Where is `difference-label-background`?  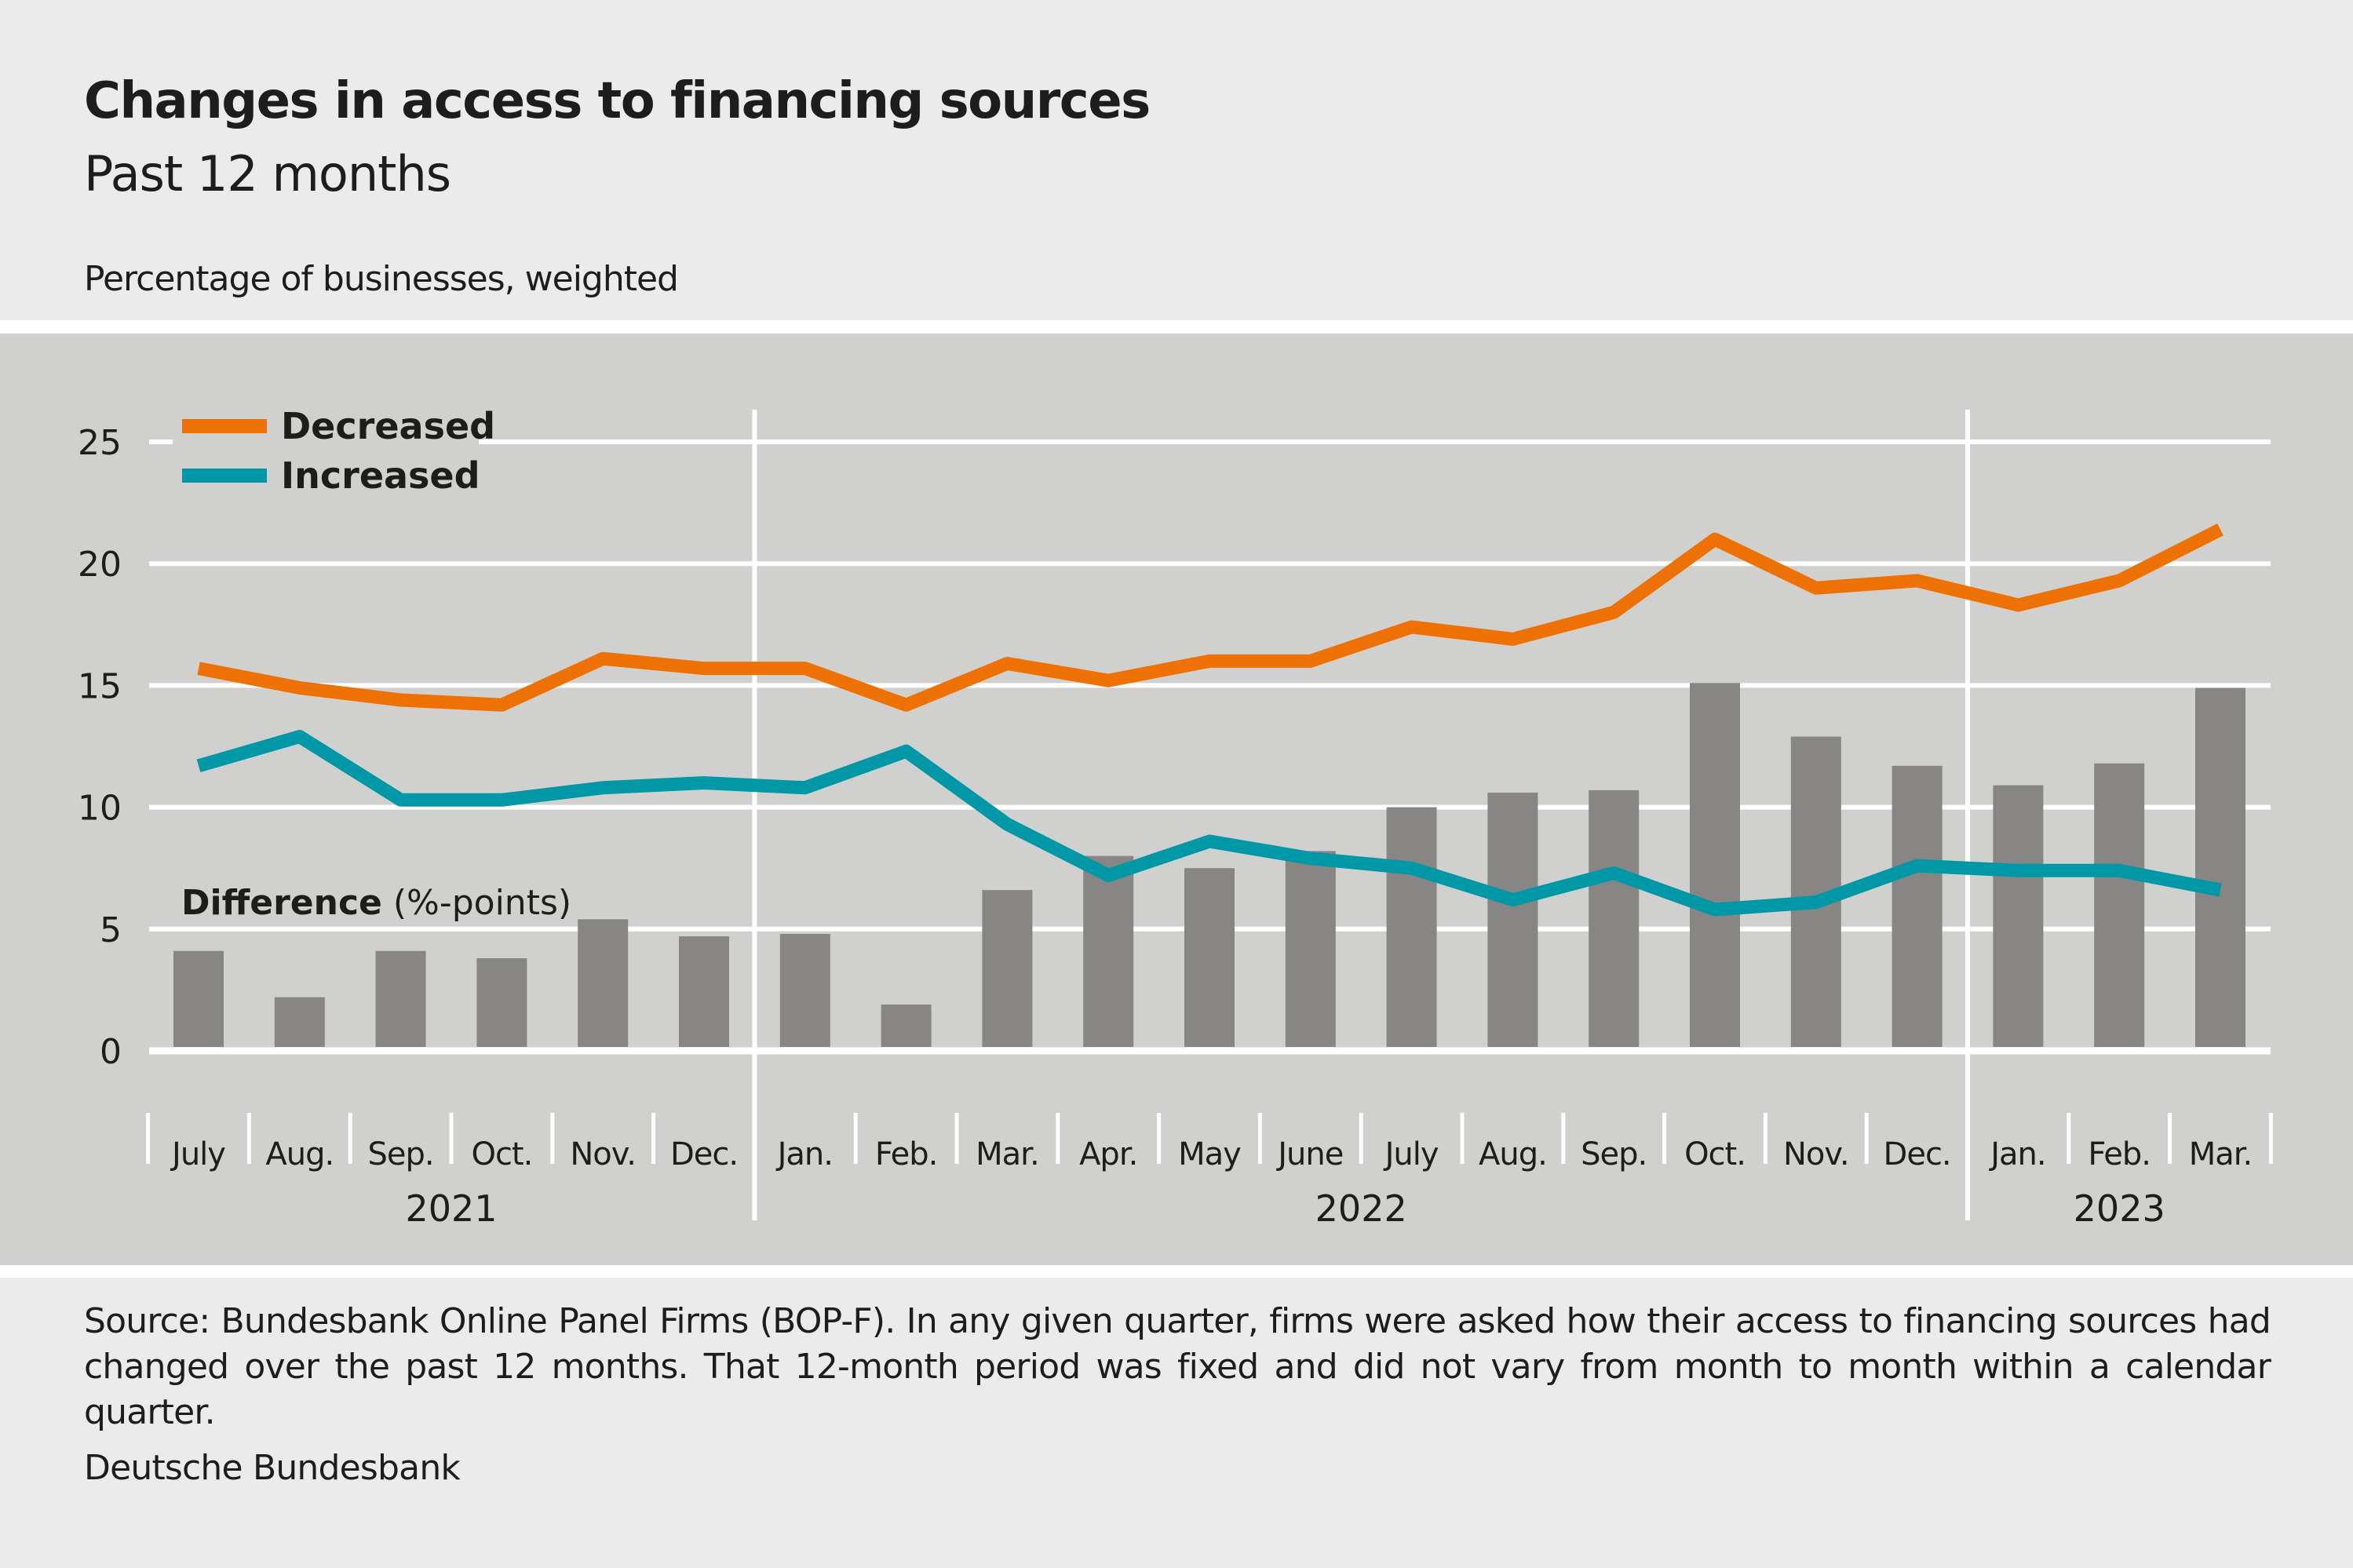 difference-label-background is located at coordinates (365, 902).